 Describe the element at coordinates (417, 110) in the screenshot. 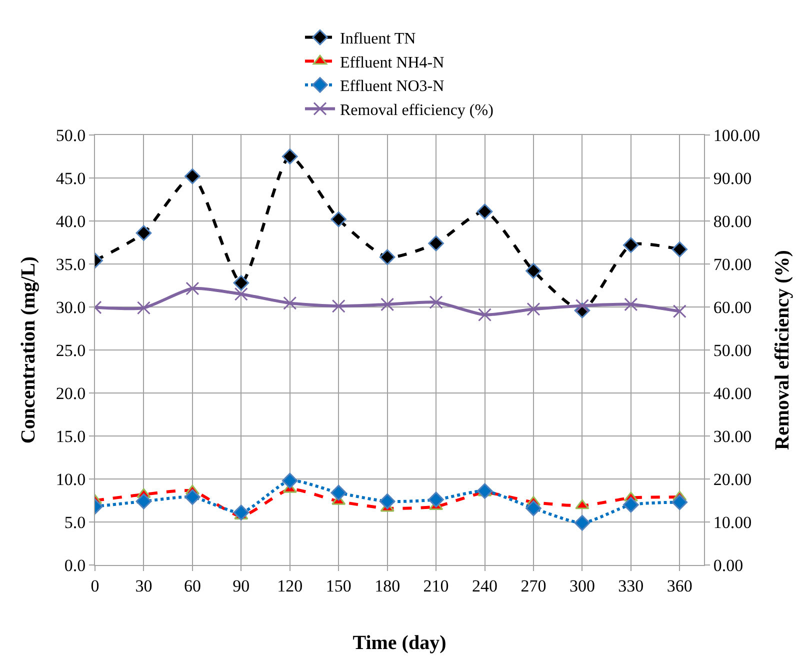

I see `legend-label: Removal efficiency (%)` at that location.